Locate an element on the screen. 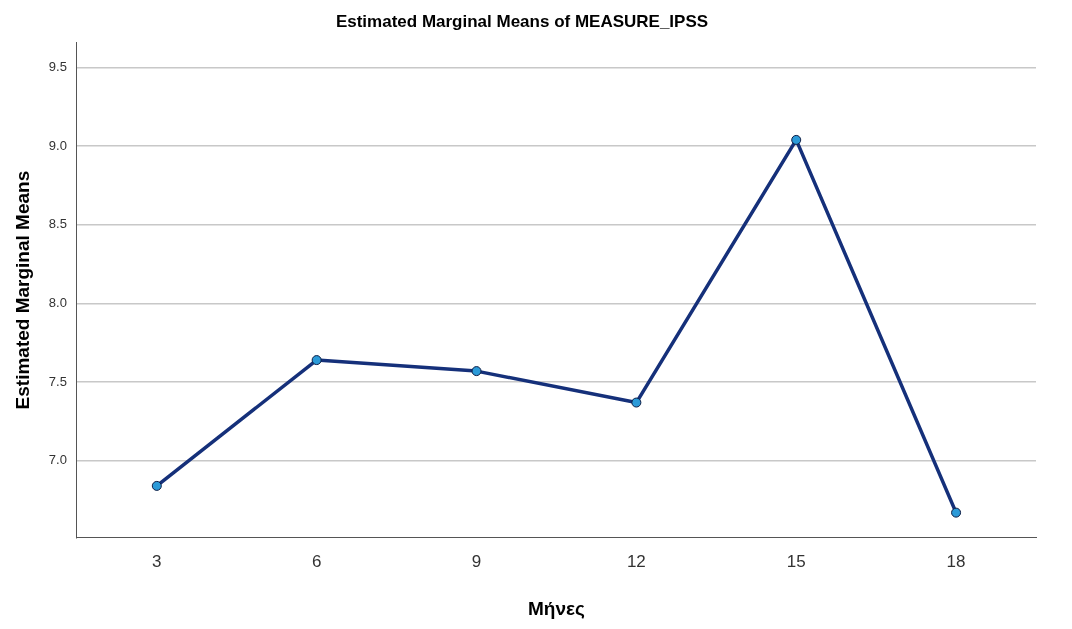  x-tick-label: 18 is located at coordinates (956, 561).